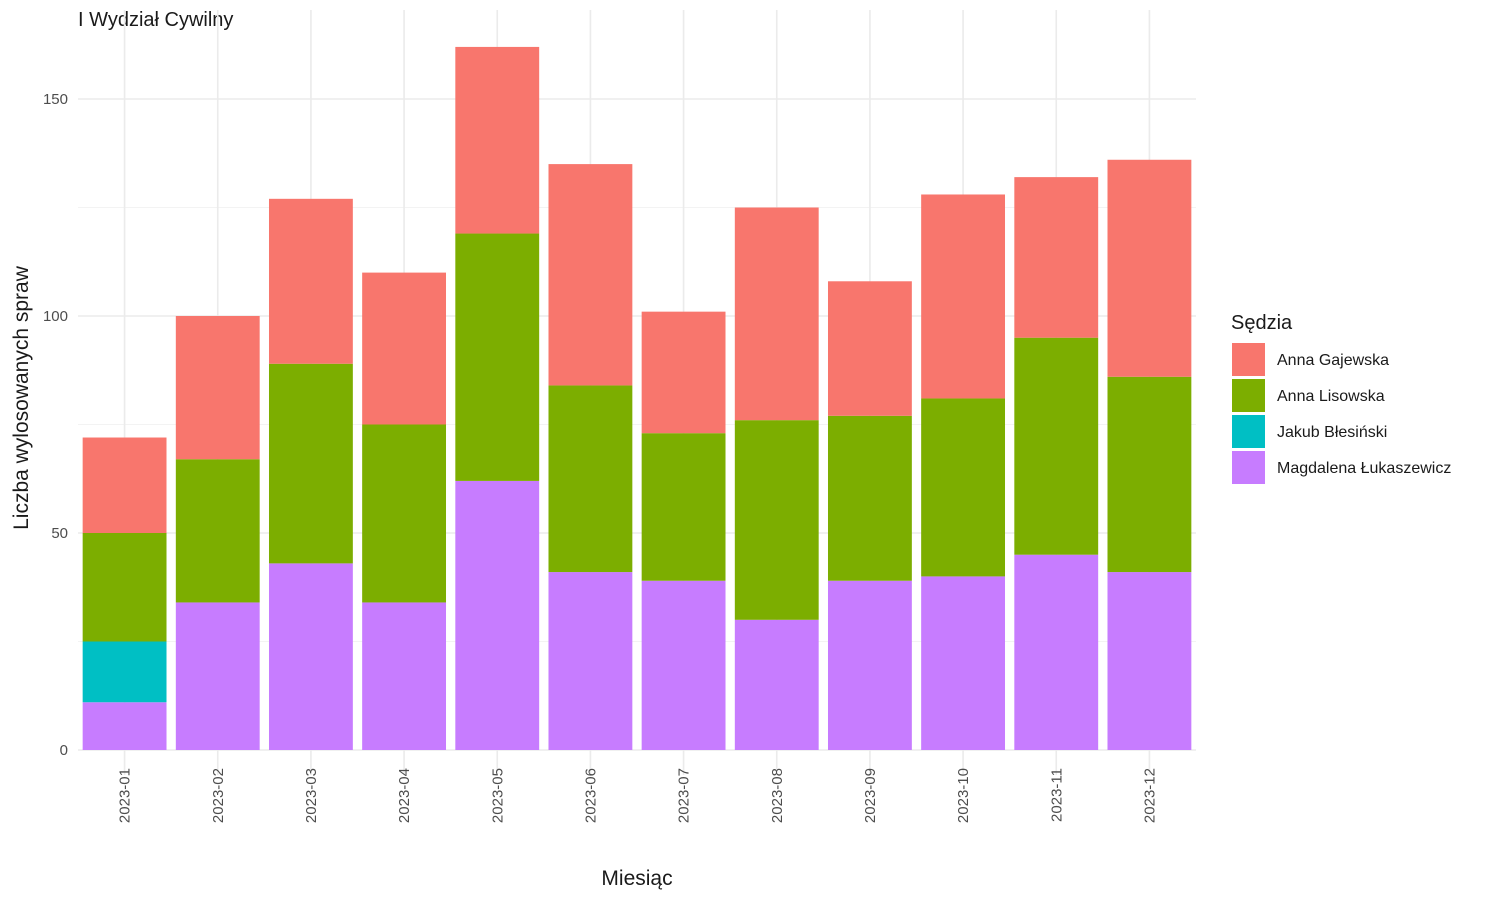 This screenshot has width=1500, height=900. I want to click on legend-label: Anna Lisowska, so click(1331, 396).